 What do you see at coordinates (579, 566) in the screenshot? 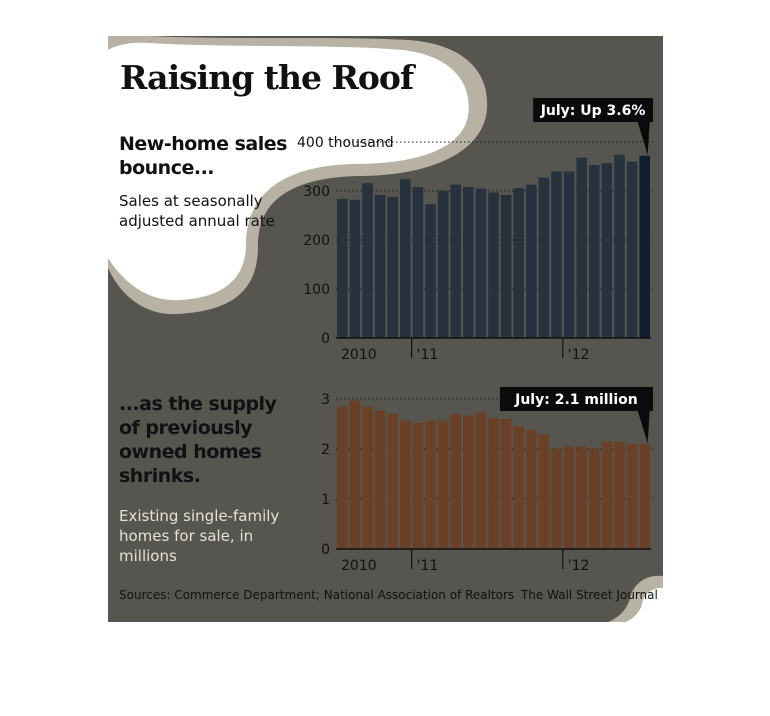
I see `chart2-x-tick-label: '12` at bounding box center [579, 566].